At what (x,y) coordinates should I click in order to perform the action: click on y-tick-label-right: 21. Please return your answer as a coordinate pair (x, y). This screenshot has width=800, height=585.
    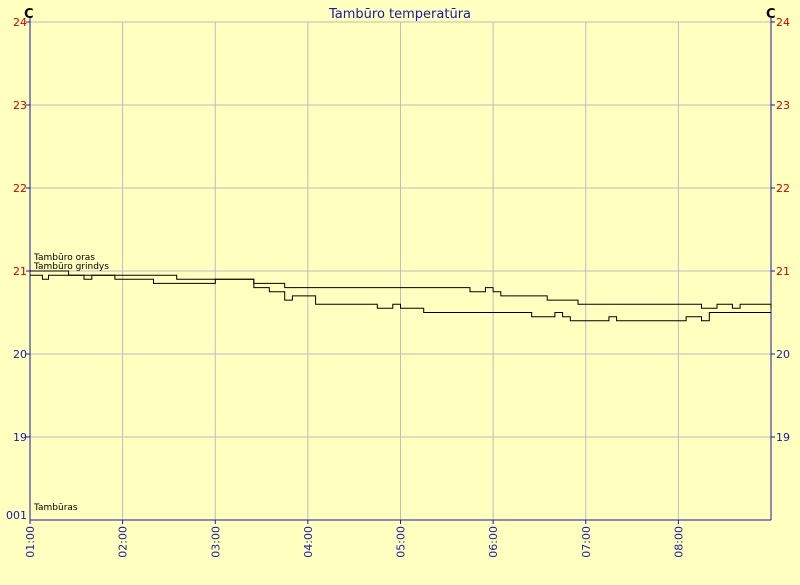
    Looking at the image, I should click on (783, 271).